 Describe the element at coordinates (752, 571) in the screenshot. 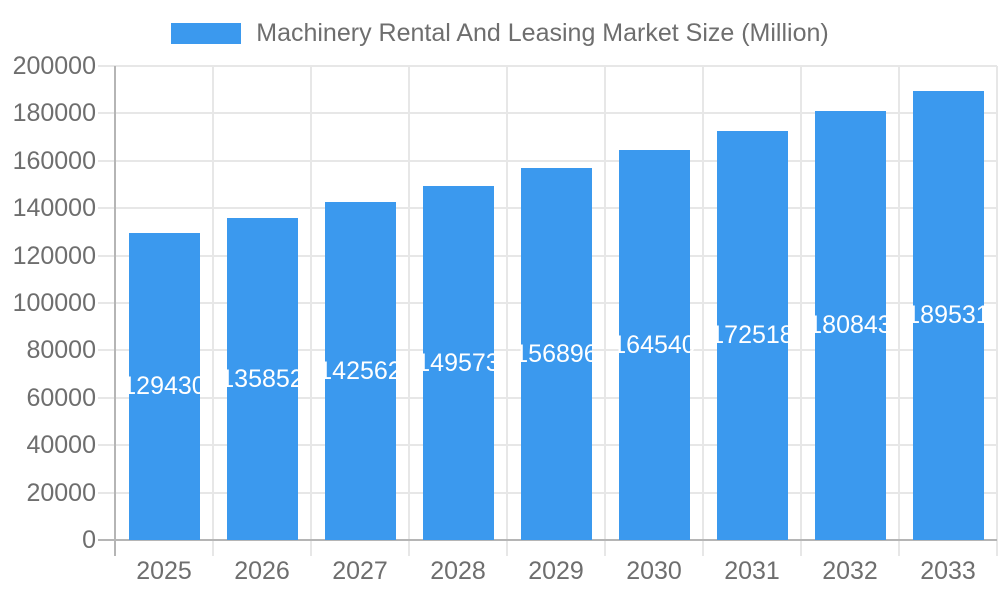

I see `x-axis-tick-label: 2031` at that location.